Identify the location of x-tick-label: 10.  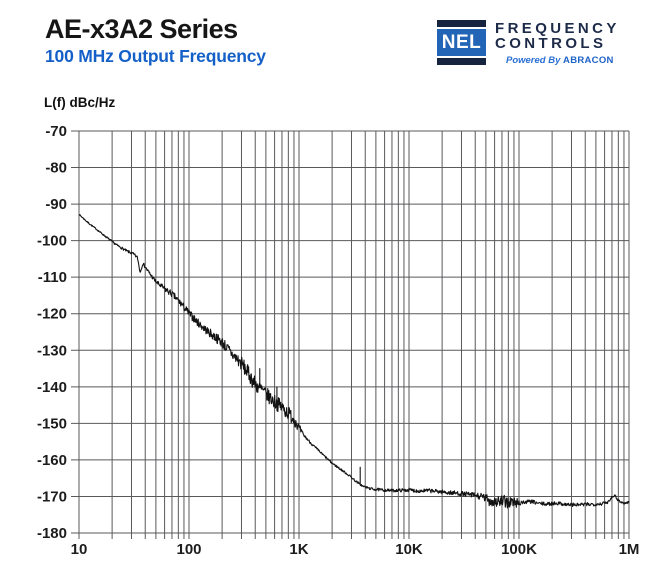
(79, 549).